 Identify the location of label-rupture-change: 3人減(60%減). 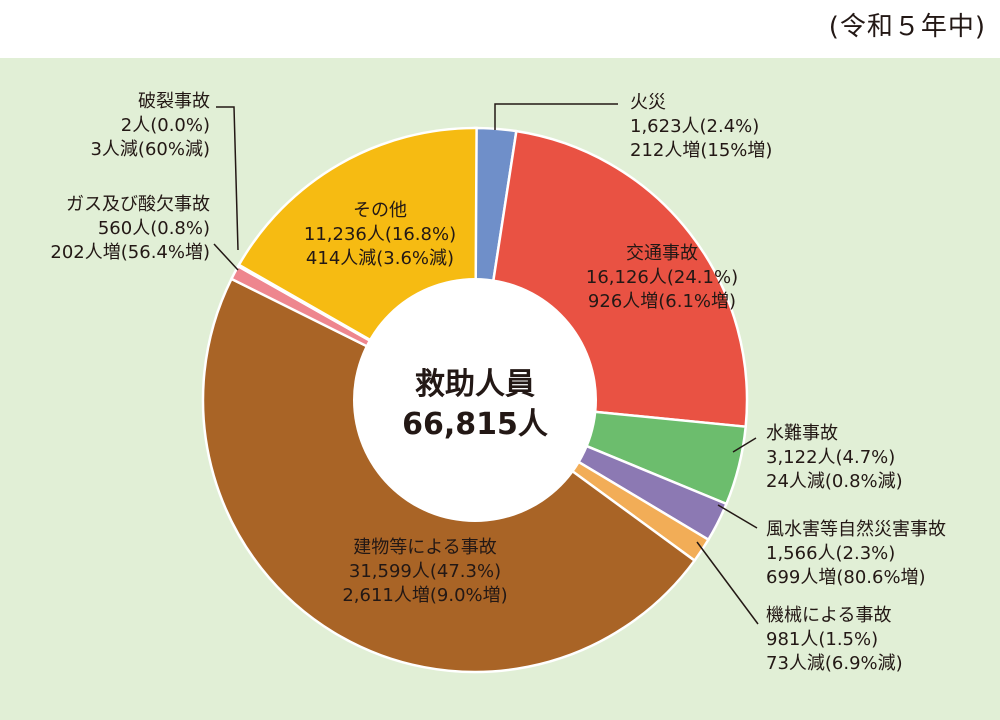
(150, 149).